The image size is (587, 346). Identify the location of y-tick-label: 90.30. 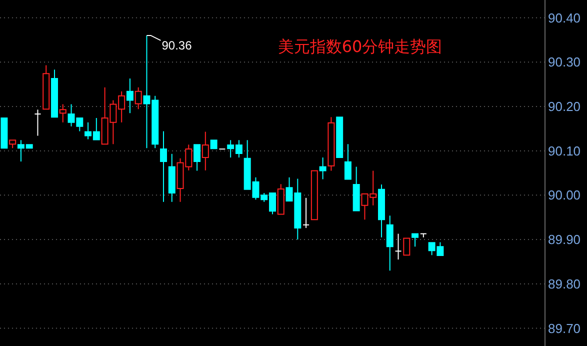
(564, 62).